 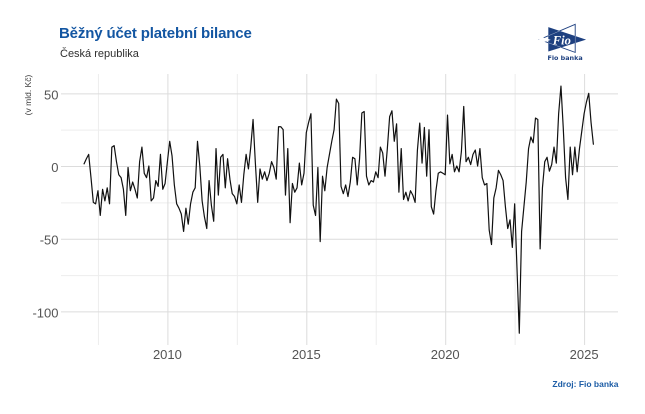 What do you see at coordinates (306, 354) in the screenshot?
I see `x-tick-label: 2015` at bounding box center [306, 354].